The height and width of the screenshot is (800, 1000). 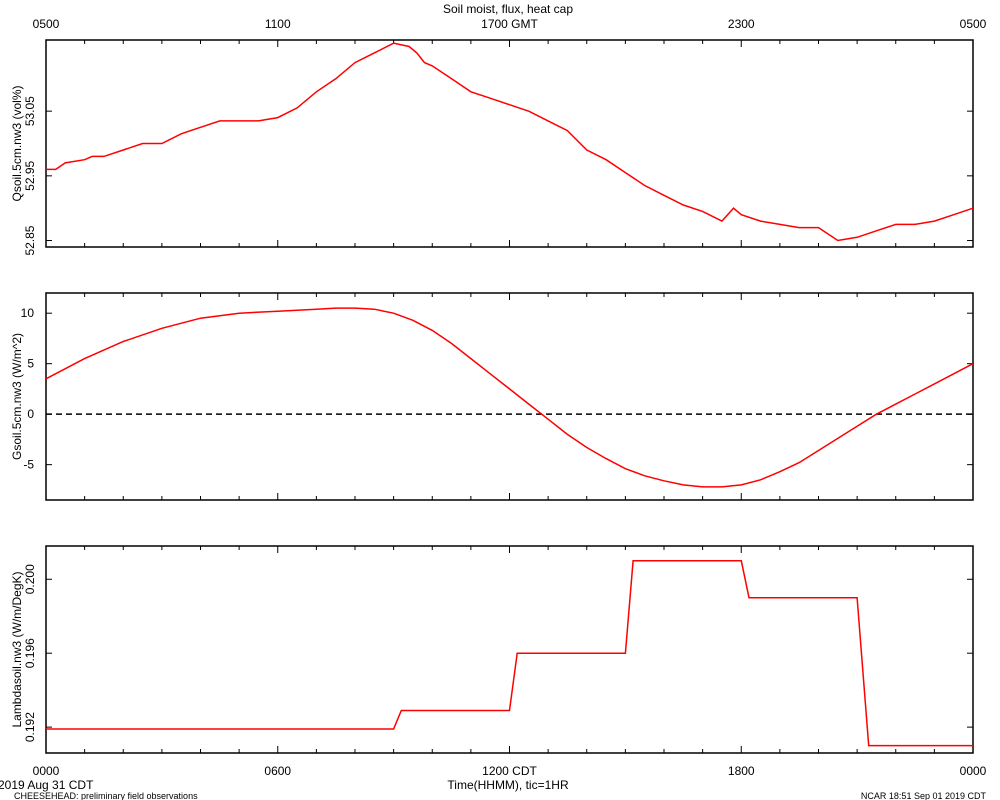 I want to click on bottom-tick-label: 0600, so click(x=277, y=771).